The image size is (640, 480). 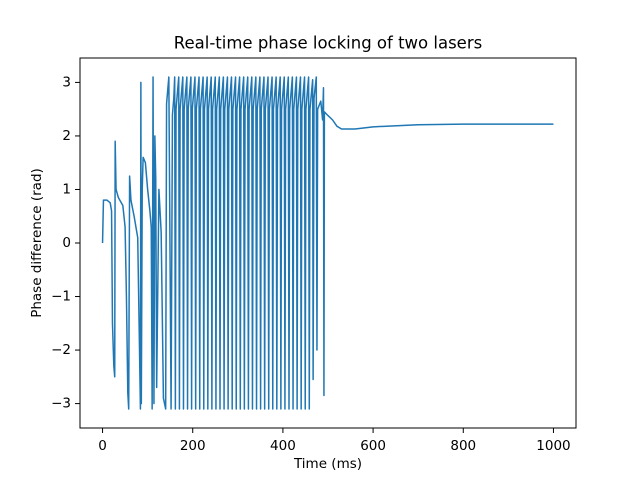 I want to click on y-axis-label: Phase difference (rad), so click(x=37, y=243).